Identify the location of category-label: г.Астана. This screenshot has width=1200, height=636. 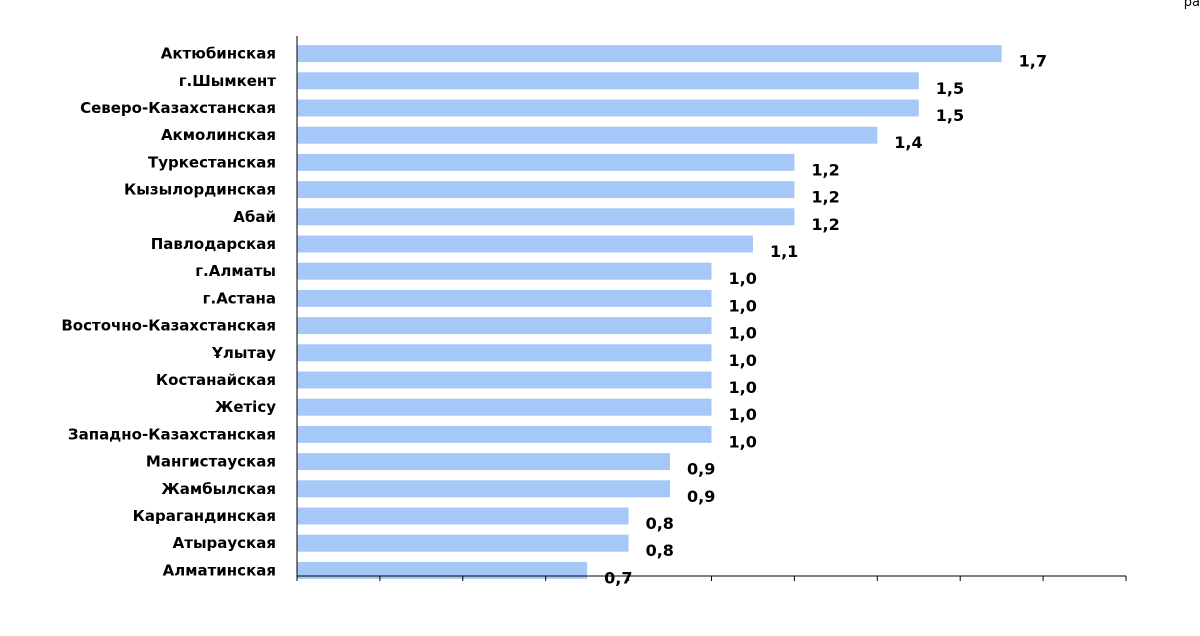
(239, 298).